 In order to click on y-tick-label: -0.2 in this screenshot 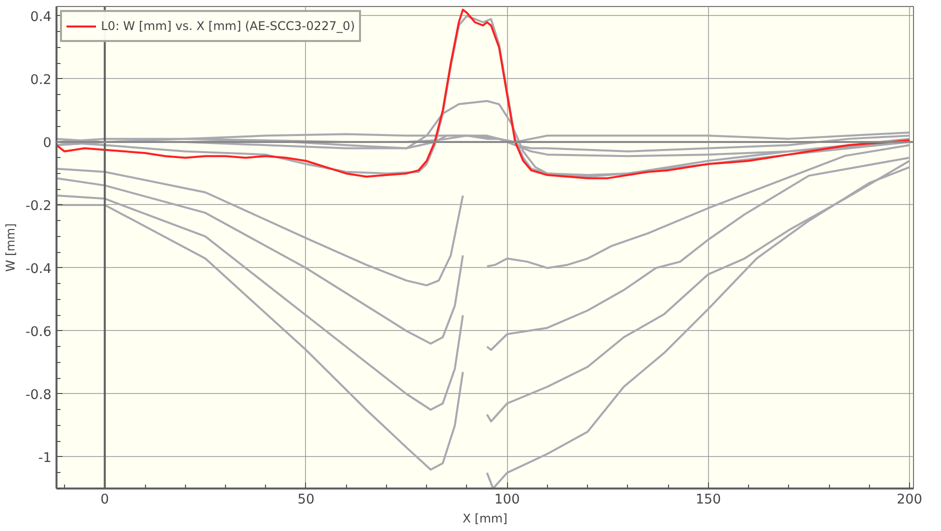, I will do `click(38, 206)`.